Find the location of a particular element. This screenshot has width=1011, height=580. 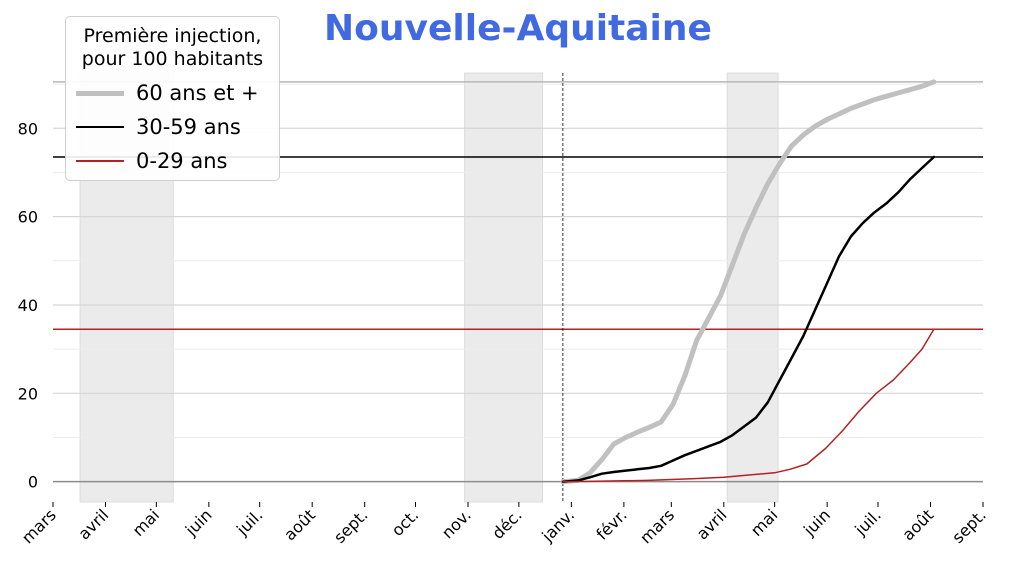

legend-title-line-1: Première injection, is located at coordinates (172, 36).